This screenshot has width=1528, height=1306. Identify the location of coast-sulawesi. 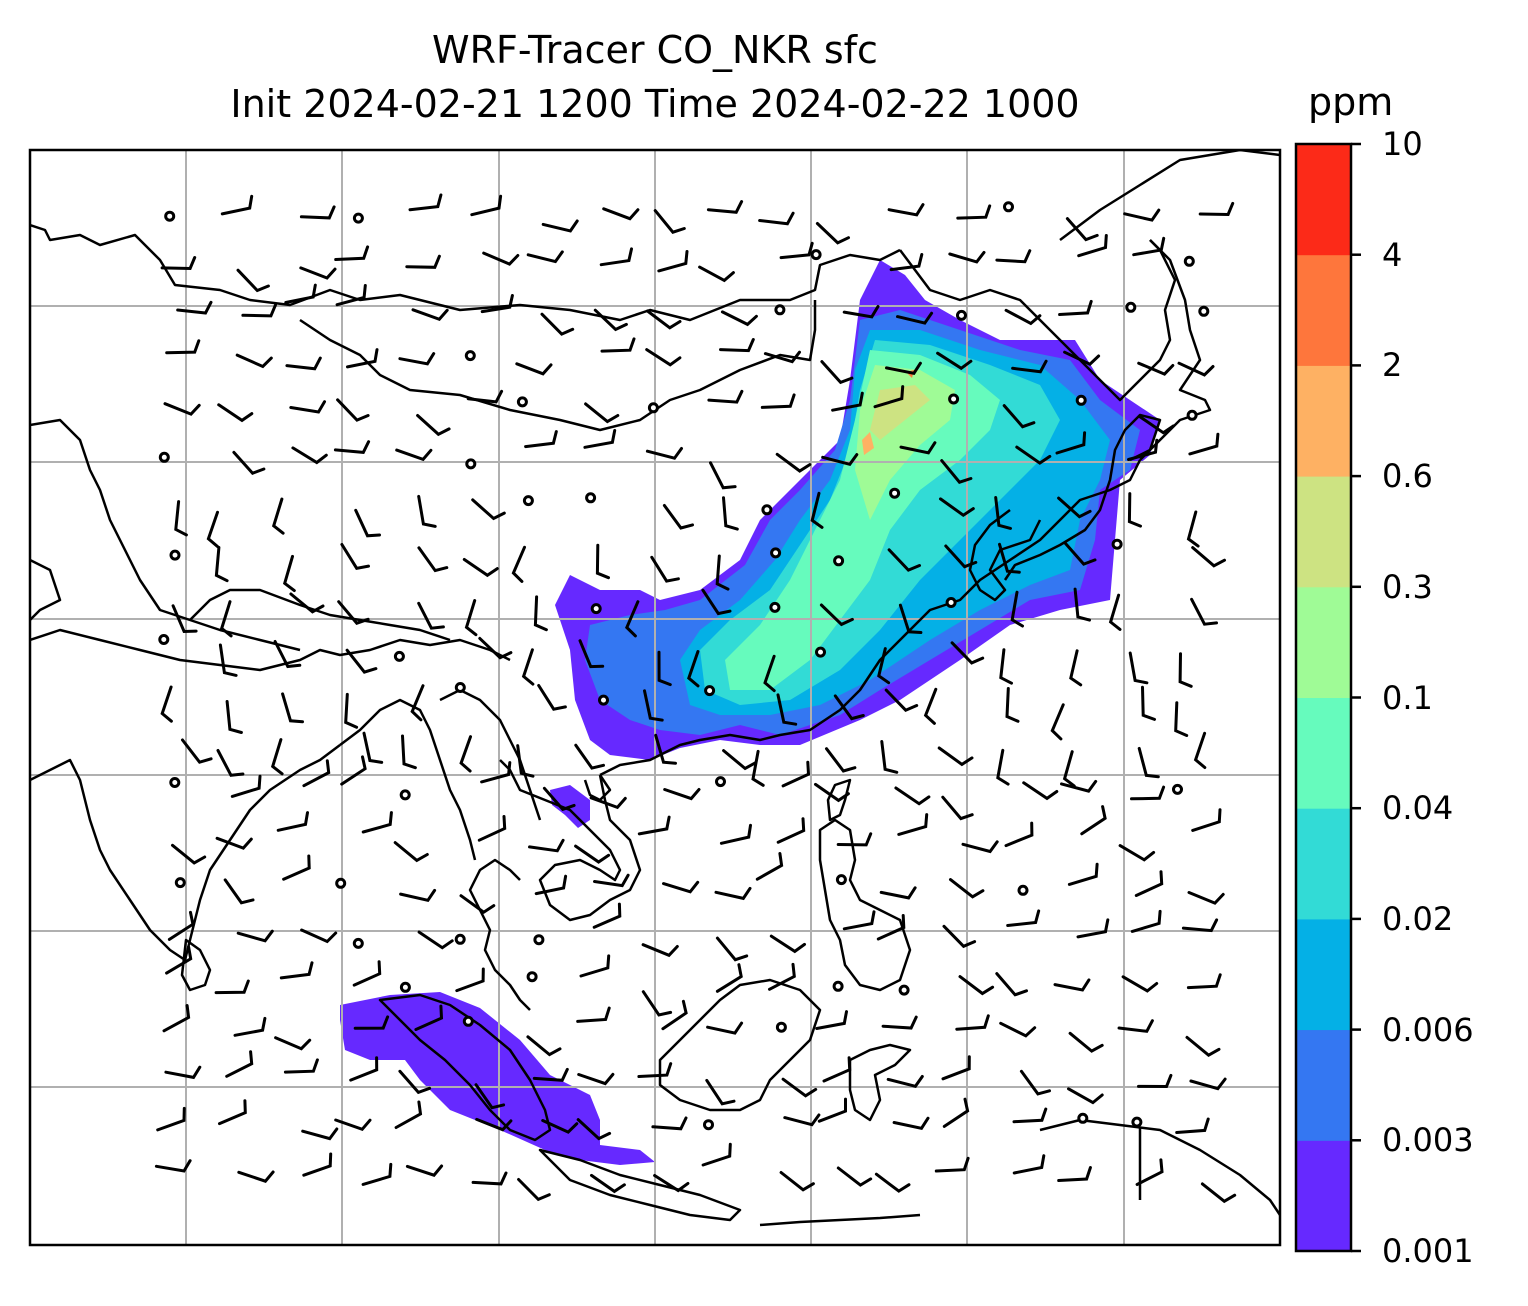
(880, 1082).